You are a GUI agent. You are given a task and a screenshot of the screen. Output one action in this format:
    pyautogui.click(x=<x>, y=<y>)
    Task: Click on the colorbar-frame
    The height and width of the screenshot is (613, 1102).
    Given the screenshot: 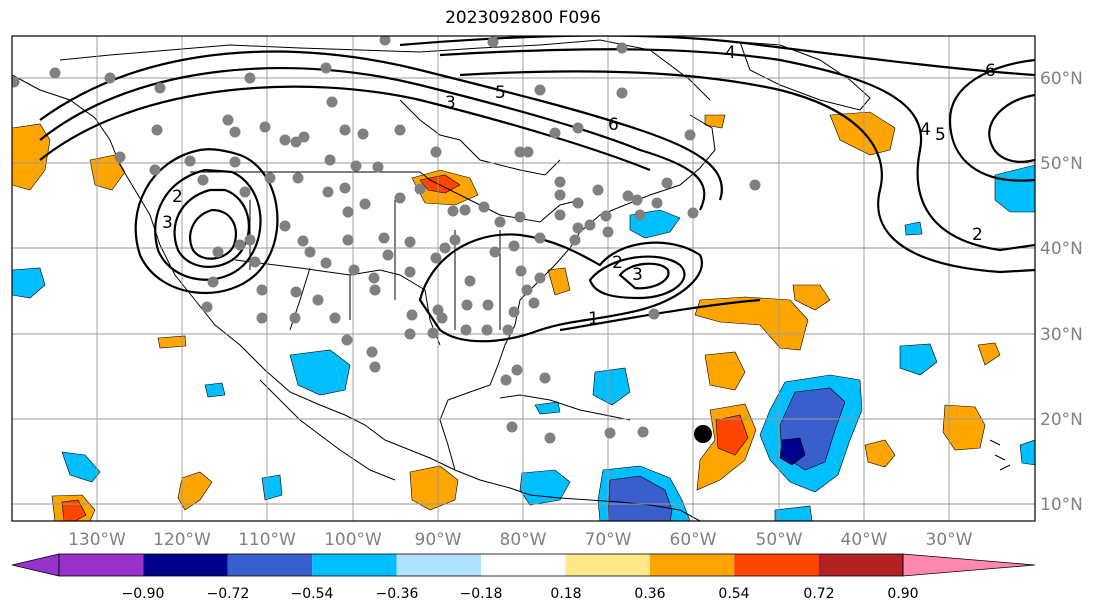 What is the action you would take?
    pyautogui.click(x=481, y=565)
    